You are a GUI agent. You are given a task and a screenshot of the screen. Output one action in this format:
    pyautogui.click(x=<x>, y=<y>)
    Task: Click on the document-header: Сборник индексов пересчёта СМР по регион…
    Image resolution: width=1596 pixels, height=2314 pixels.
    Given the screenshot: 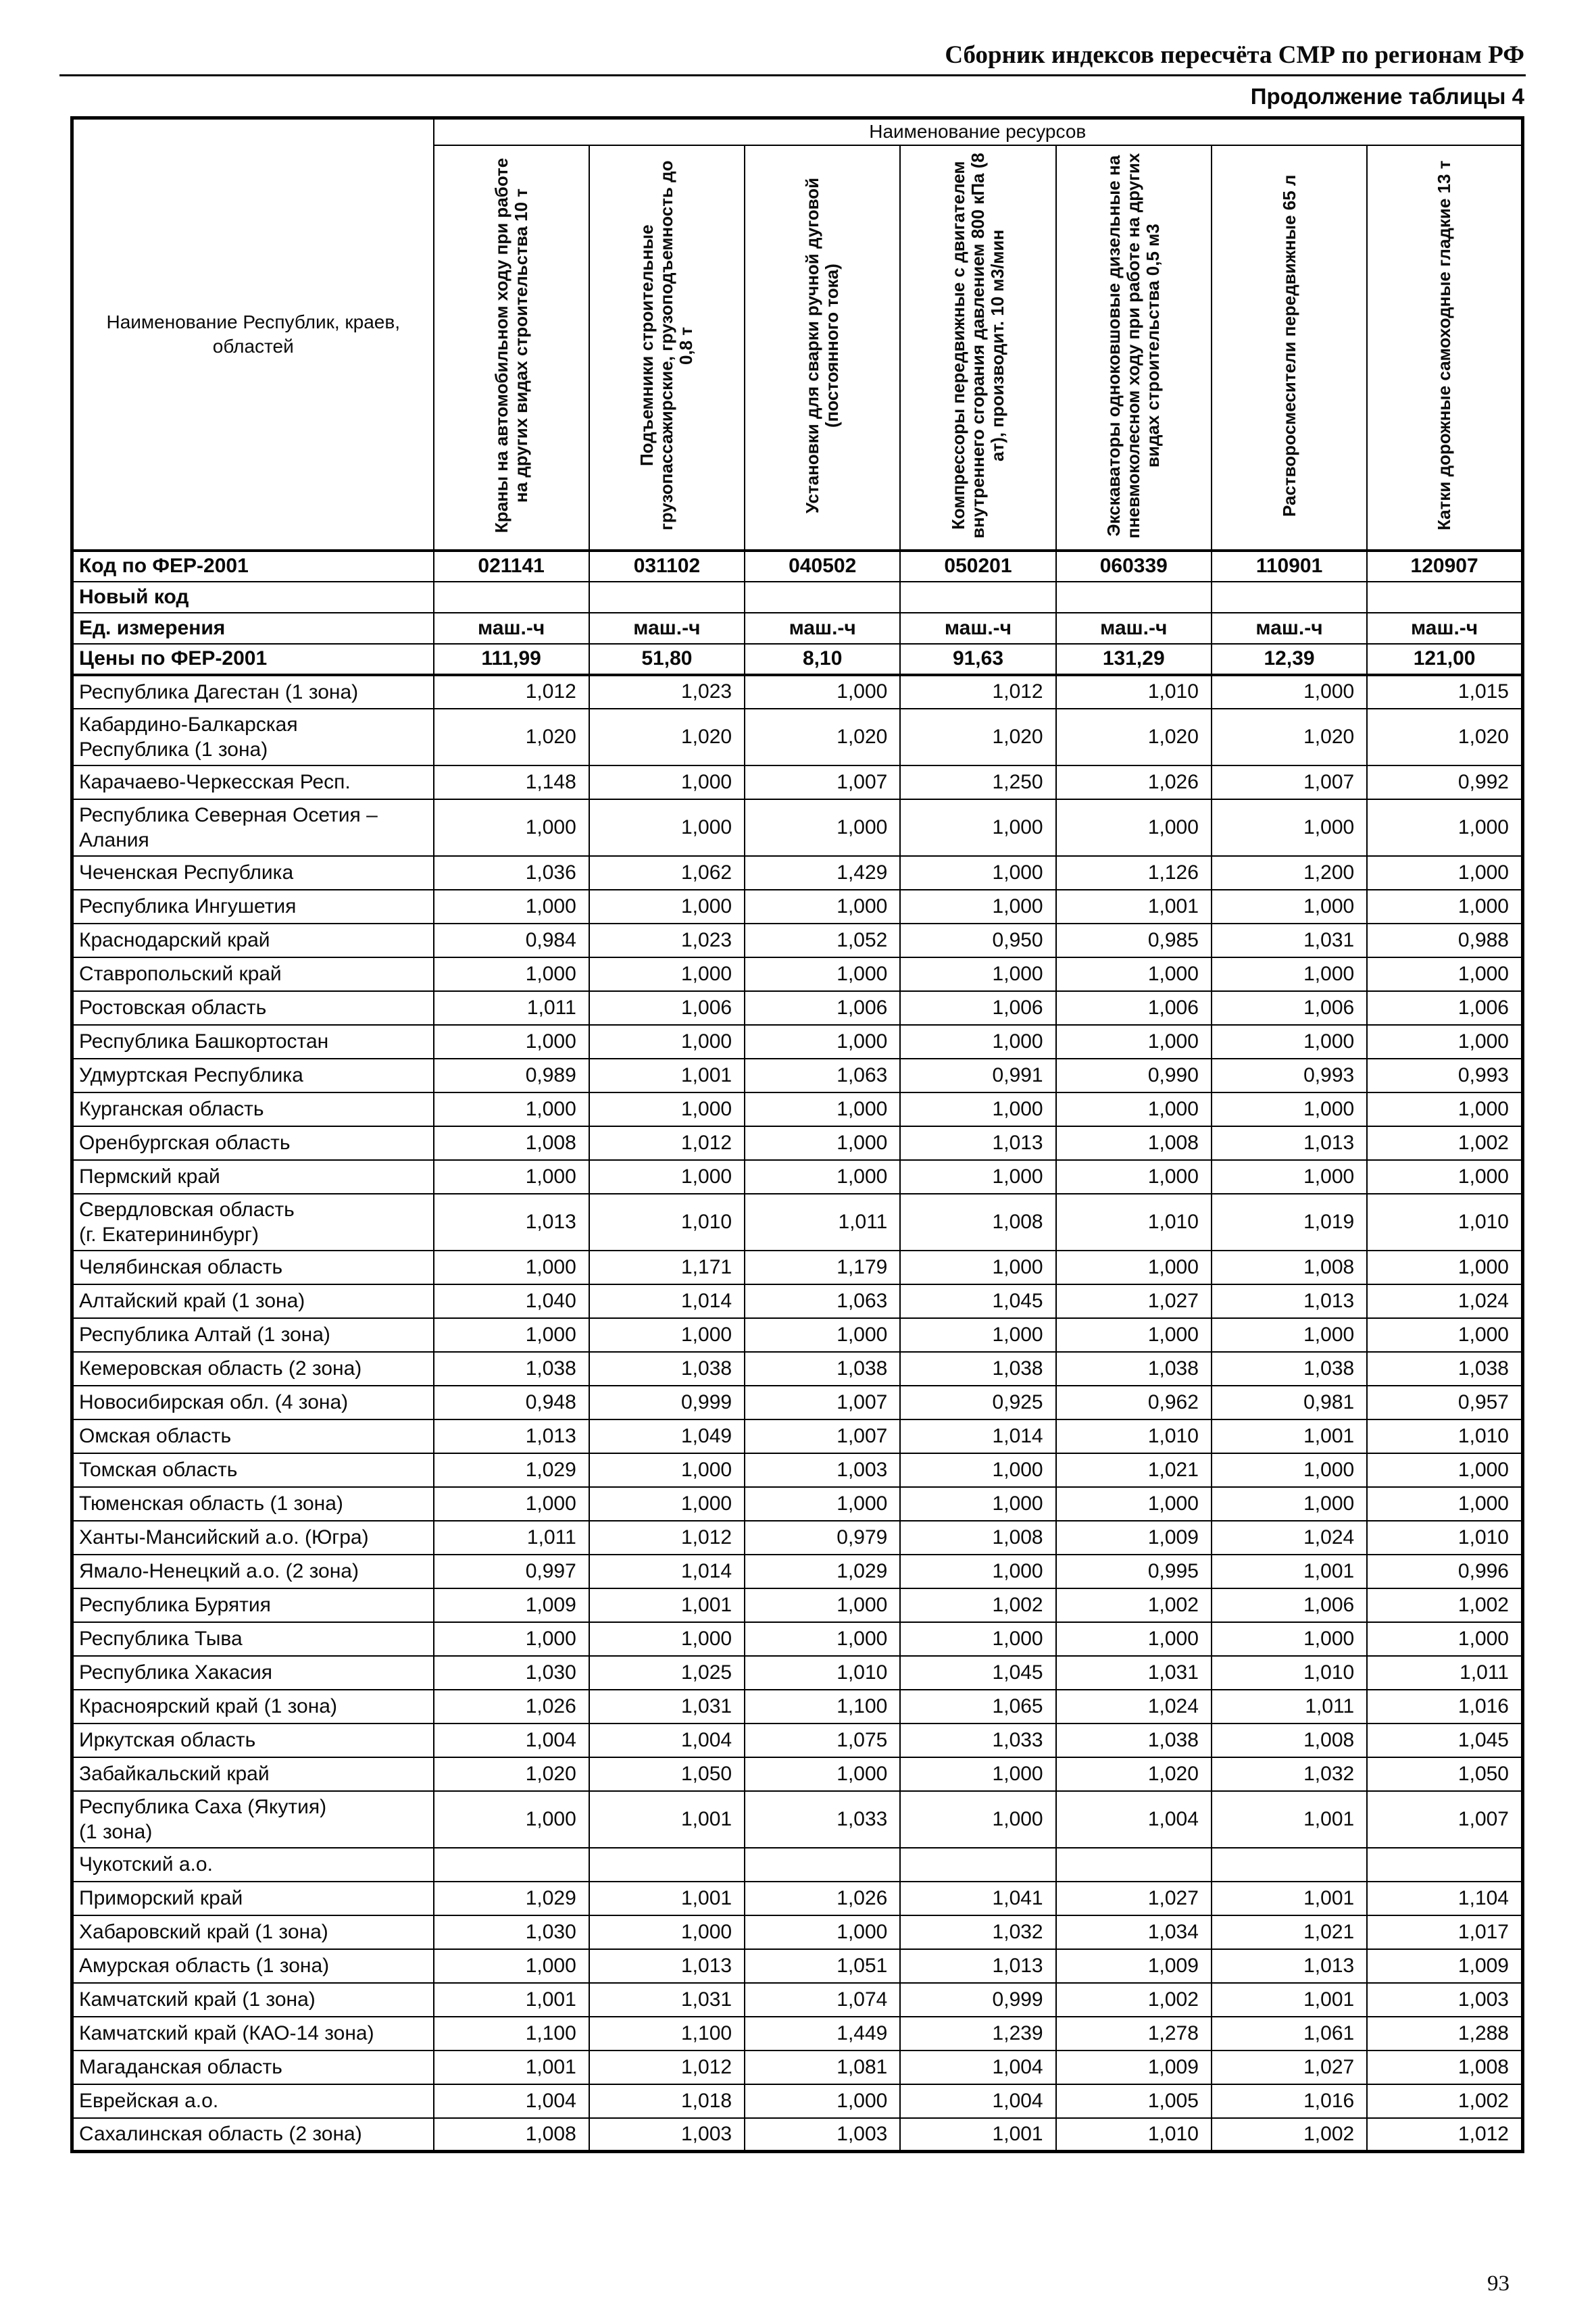 What is the action you would take?
    pyautogui.click(x=1234, y=55)
    